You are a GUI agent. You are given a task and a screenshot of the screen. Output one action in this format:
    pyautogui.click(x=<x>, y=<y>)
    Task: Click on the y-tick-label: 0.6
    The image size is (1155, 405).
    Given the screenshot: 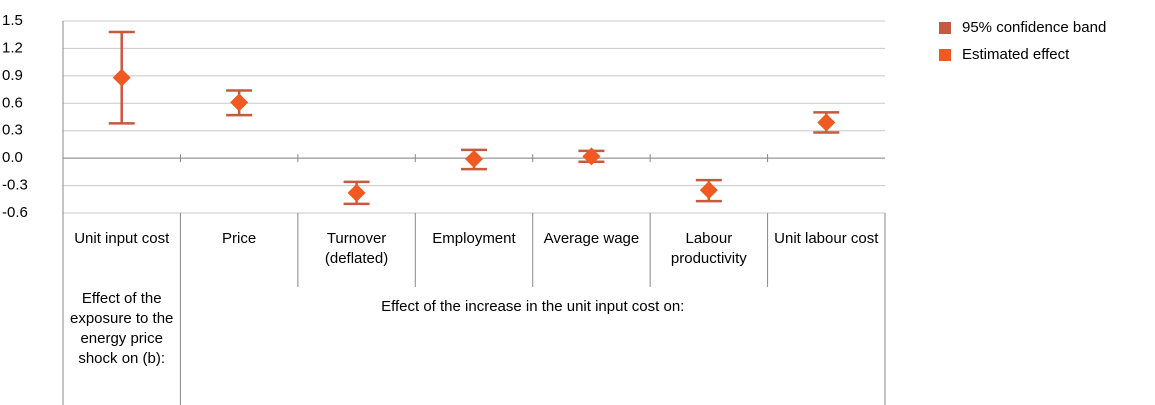 What is the action you would take?
    pyautogui.click(x=12, y=102)
    